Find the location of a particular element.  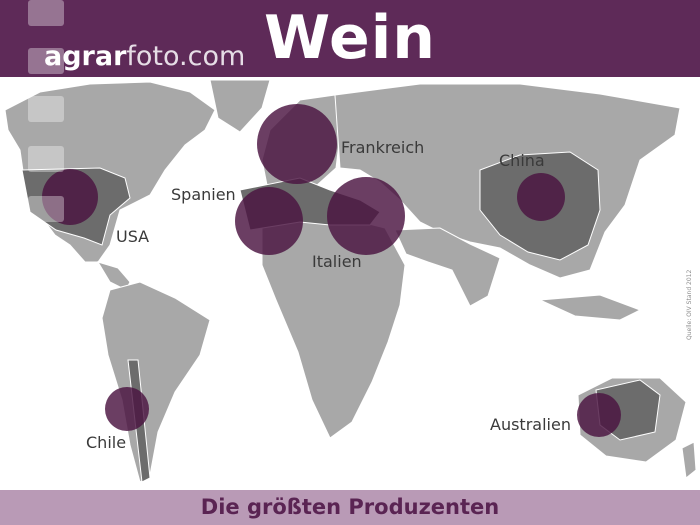

logo-part-1: agrar is located at coordinates (85, 56).